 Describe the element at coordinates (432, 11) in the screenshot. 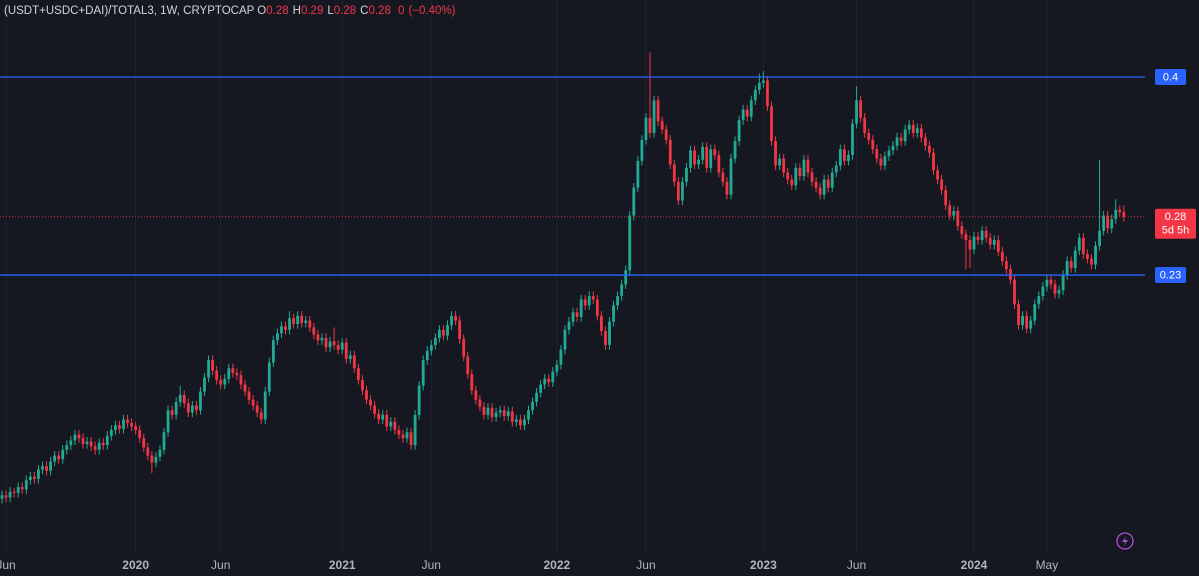

I see `change-percent: (−0.40%)` at that location.